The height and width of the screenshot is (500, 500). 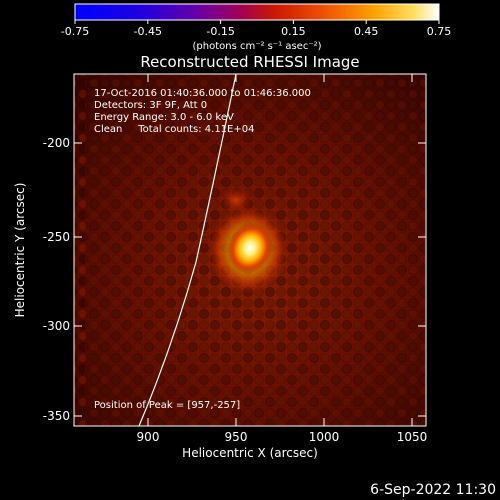 I want to click on colorbar-unit-label: (photons cm⁻² s⁻¹ asec⁻²), so click(x=256, y=46).